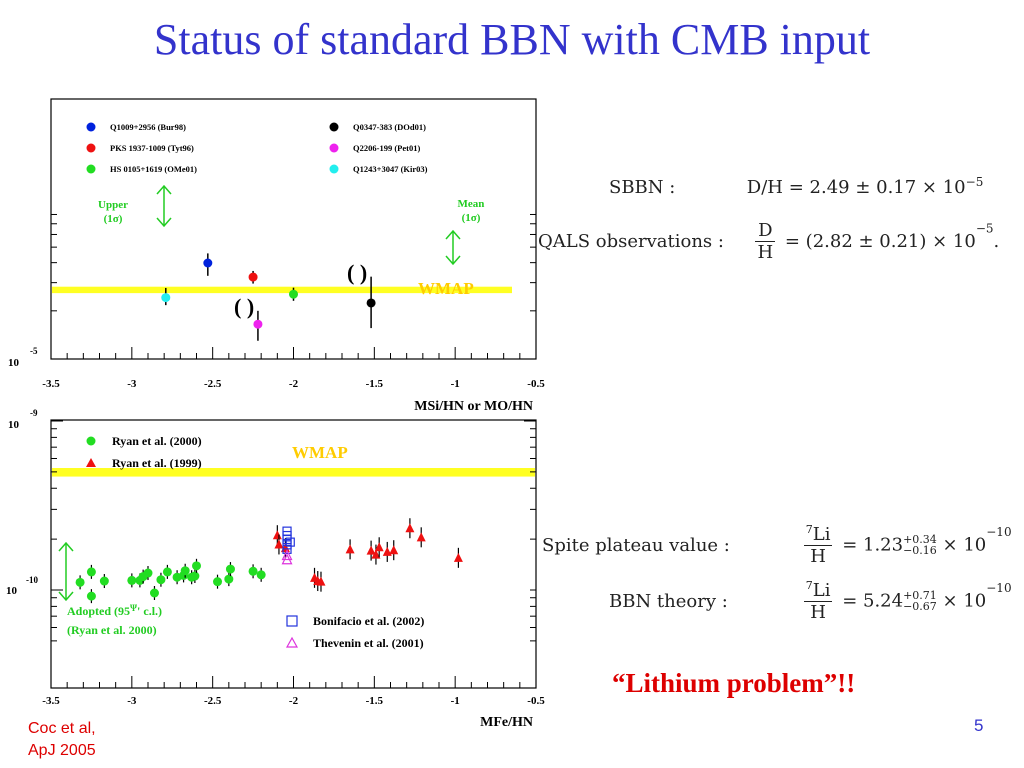  Describe the element at coordinates (506, 722) in the screenshot. I see `bottom-x-axis-label: MFe/HN` at that location.